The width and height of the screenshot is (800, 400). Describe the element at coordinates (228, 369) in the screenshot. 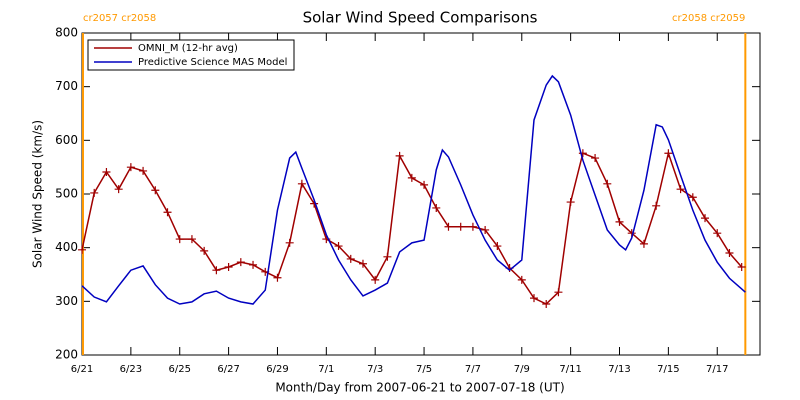

I see `x-tick-label: 6/27` at that location.